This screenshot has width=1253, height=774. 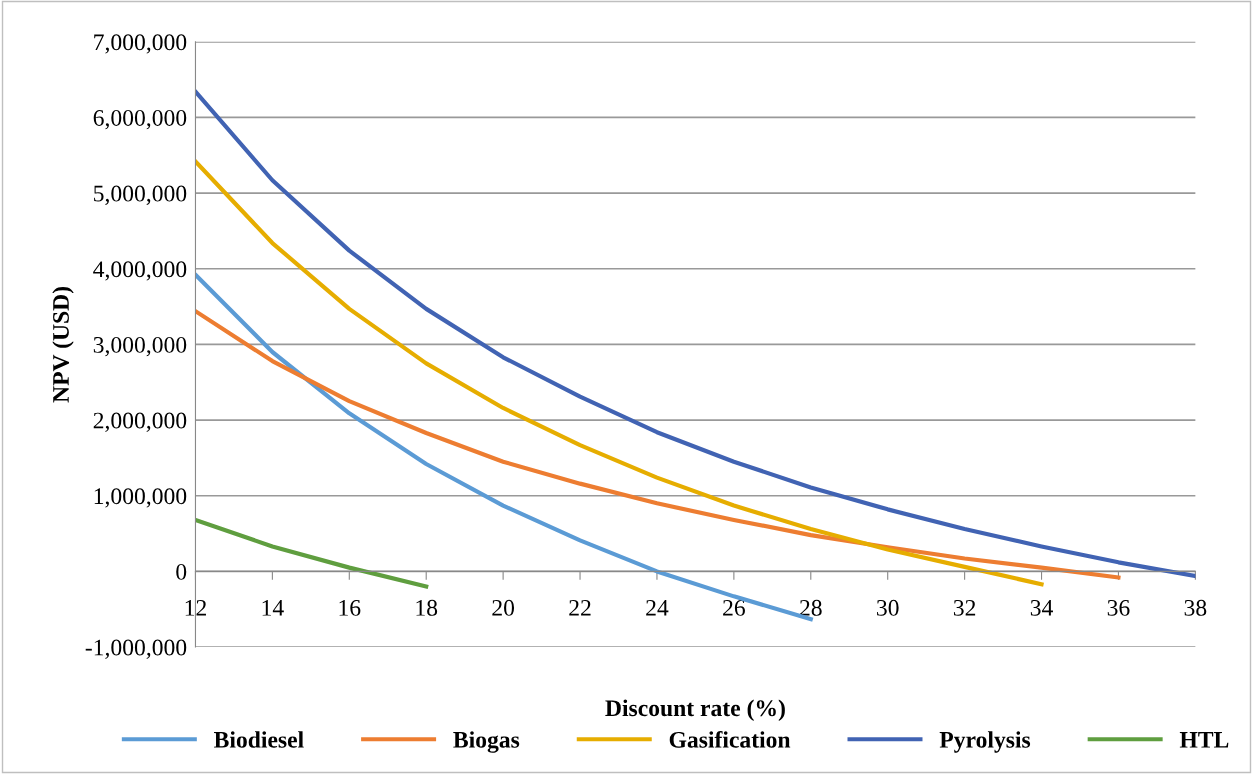 I want to click on x-axis-title: Discount rate (%), so click(x=695, y=710).